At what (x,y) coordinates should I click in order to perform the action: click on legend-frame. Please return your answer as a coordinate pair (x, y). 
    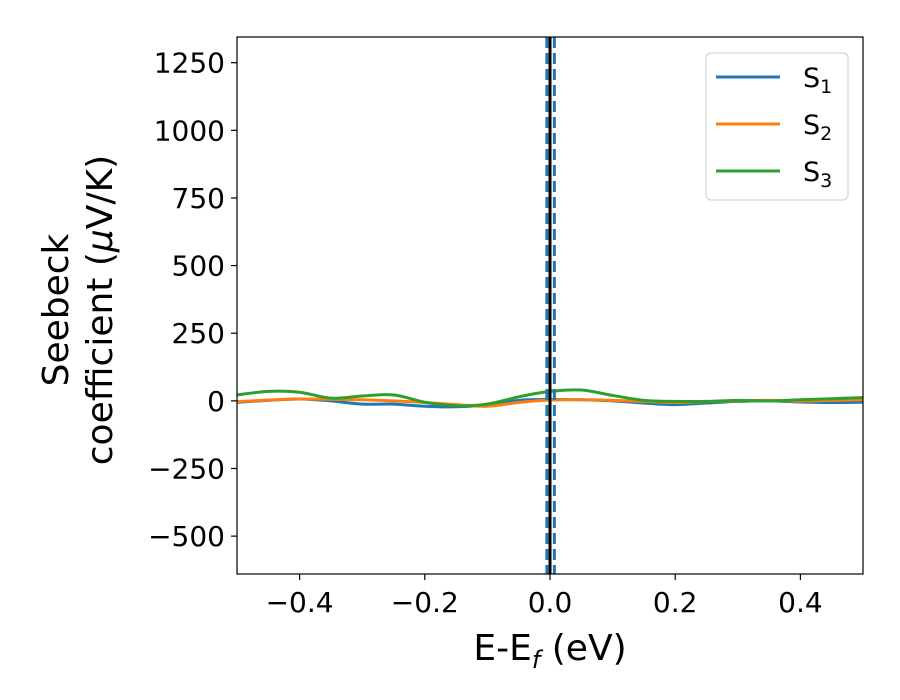
    Looking at the image, I should click on (777, 126).